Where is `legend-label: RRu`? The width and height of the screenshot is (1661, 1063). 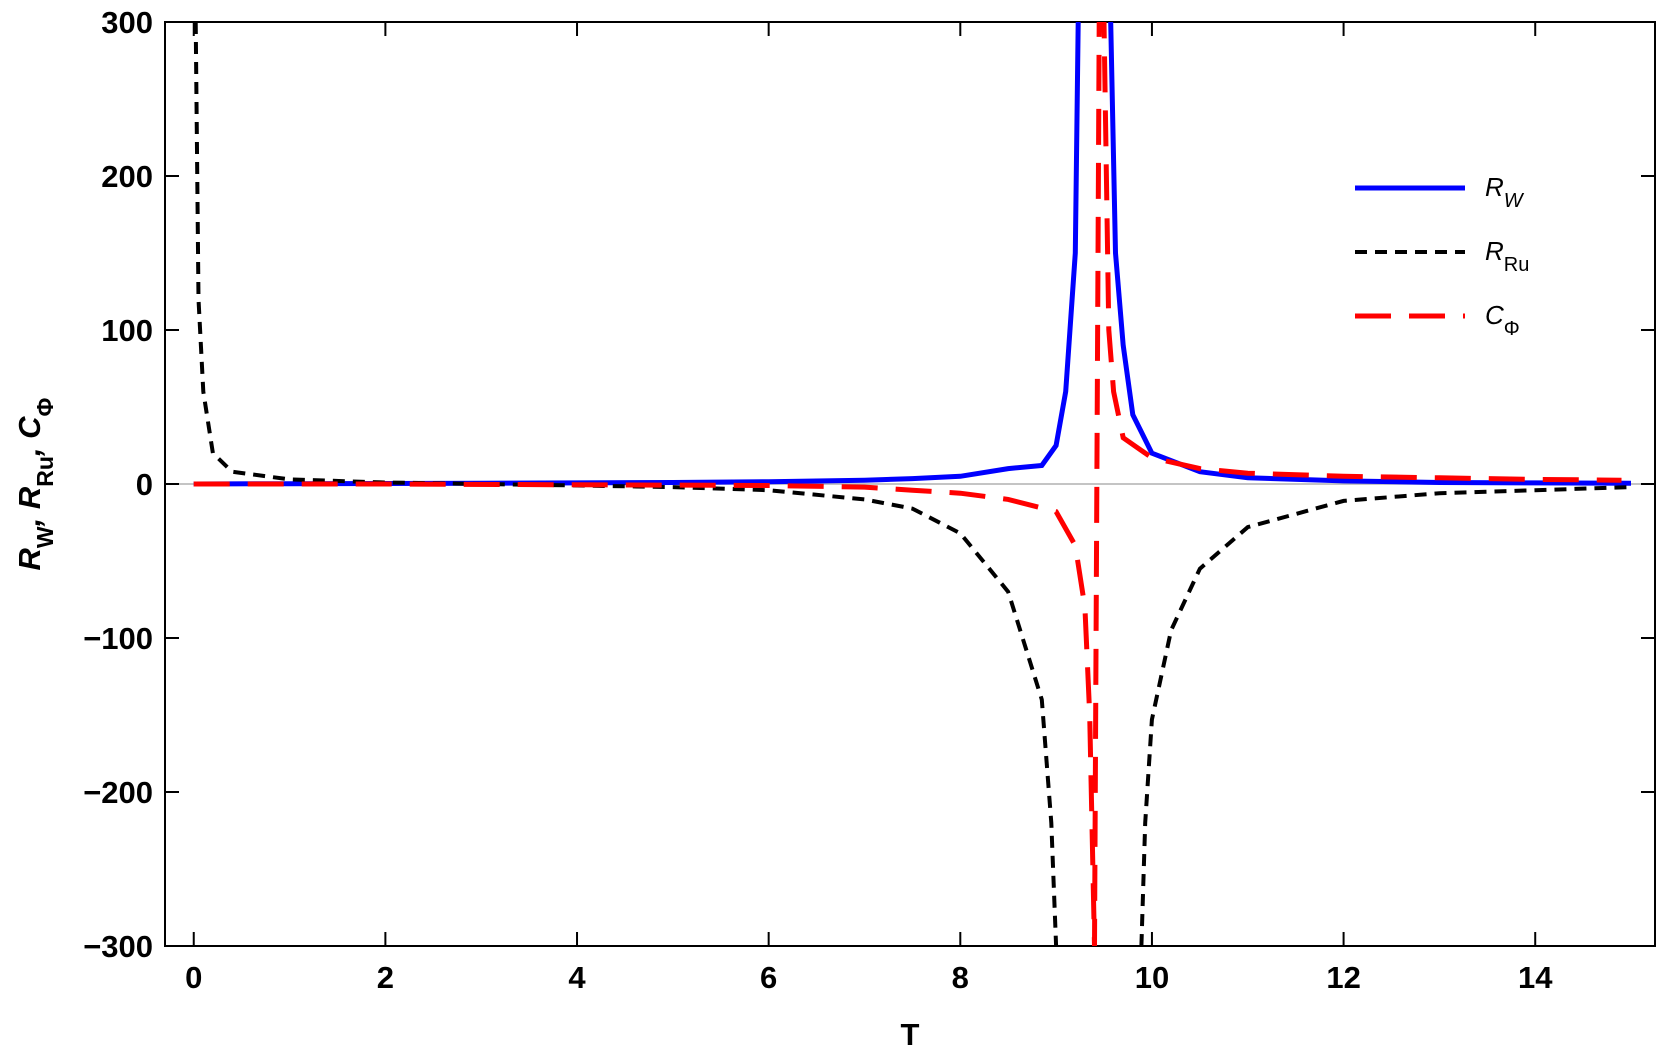
legend-label: RRu is located at coordinates (1507, 256).